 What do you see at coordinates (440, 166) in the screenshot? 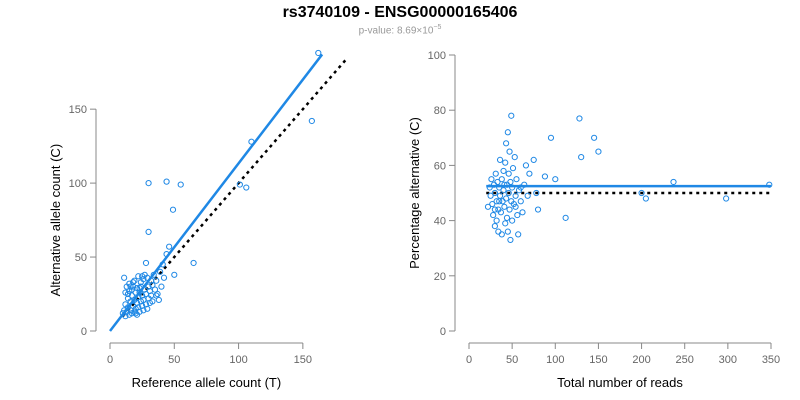
I see `y-tick-label: 60` at bounding box center [440, 166].